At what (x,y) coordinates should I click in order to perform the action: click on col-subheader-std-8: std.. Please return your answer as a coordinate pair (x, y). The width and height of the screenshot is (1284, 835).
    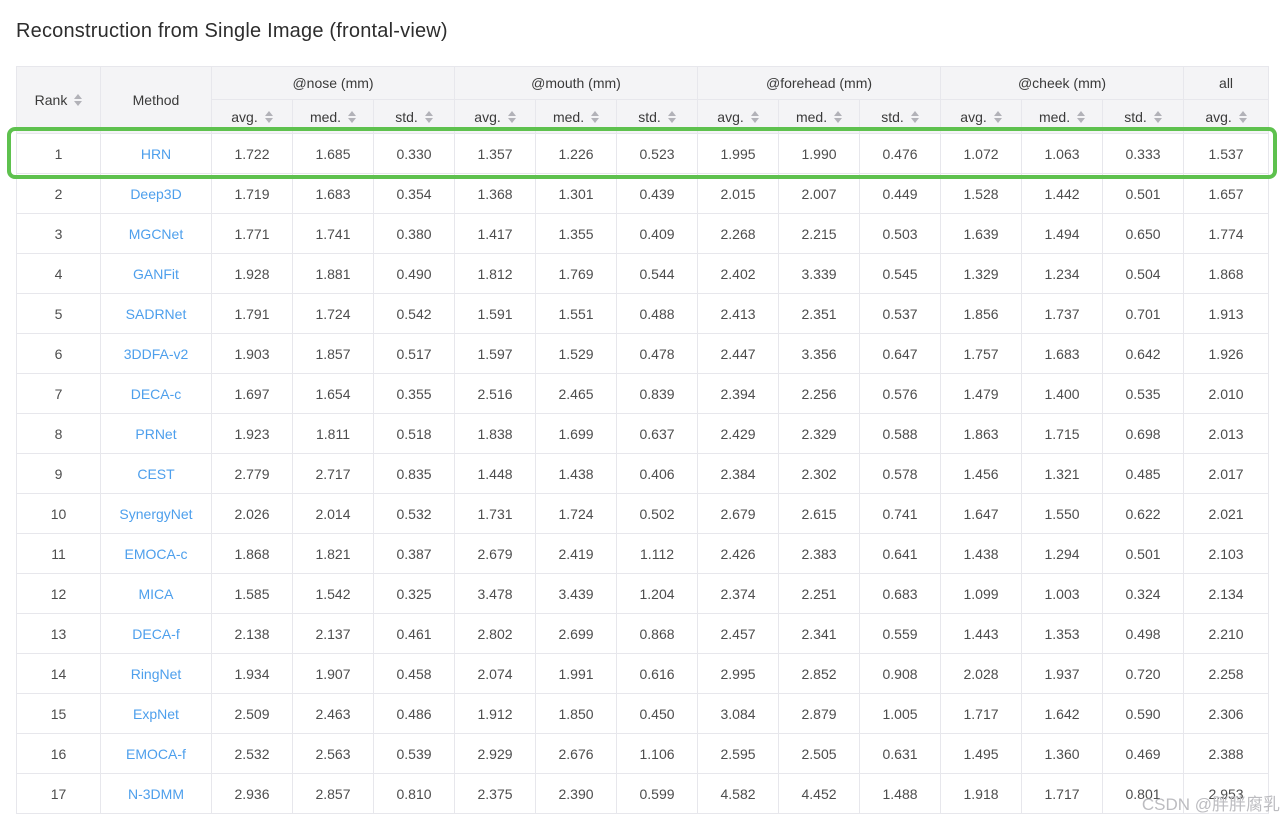
    Looking at the image, I should click on (900, 116).